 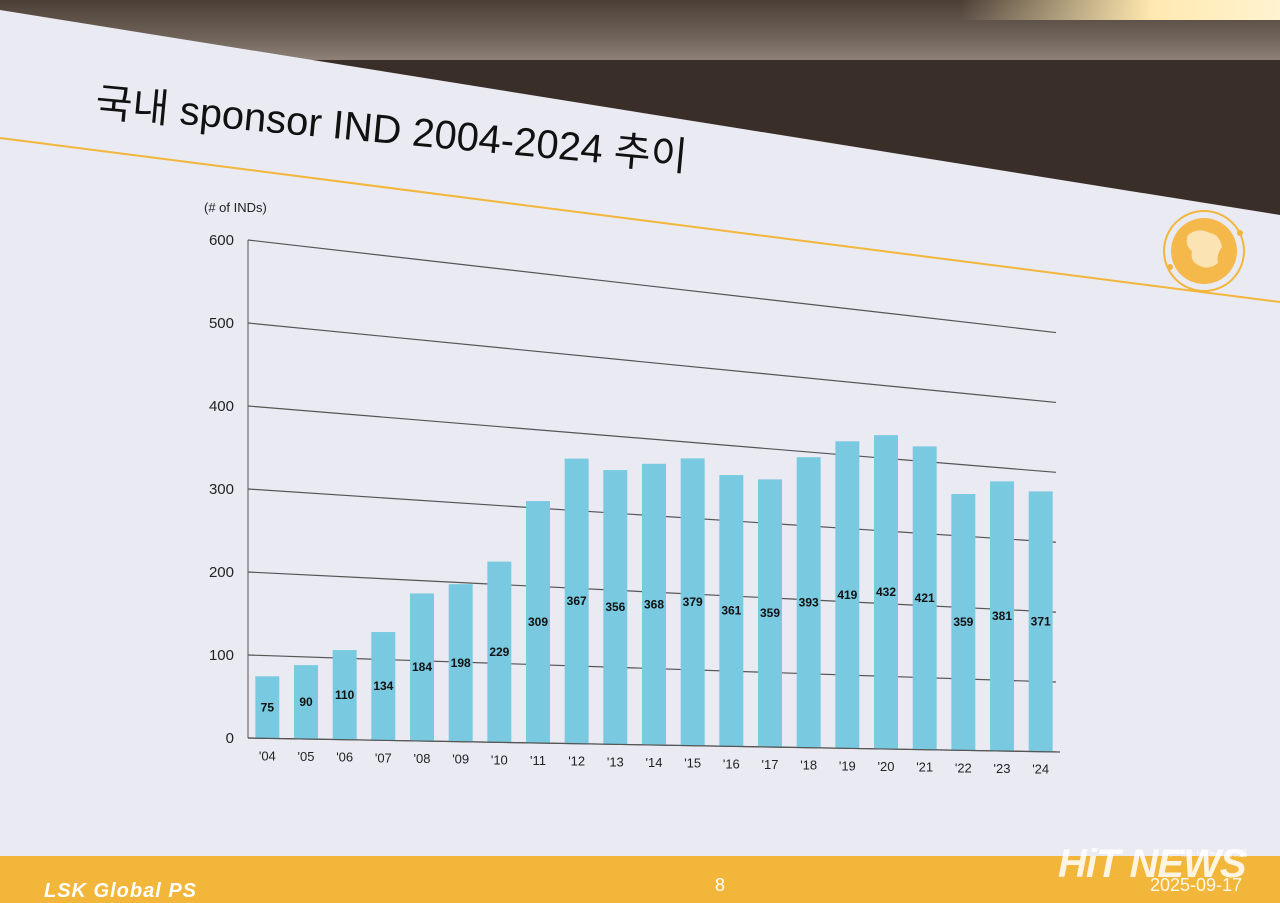 I want to click on bar-value-label: 90, so click(x=306, y=702).